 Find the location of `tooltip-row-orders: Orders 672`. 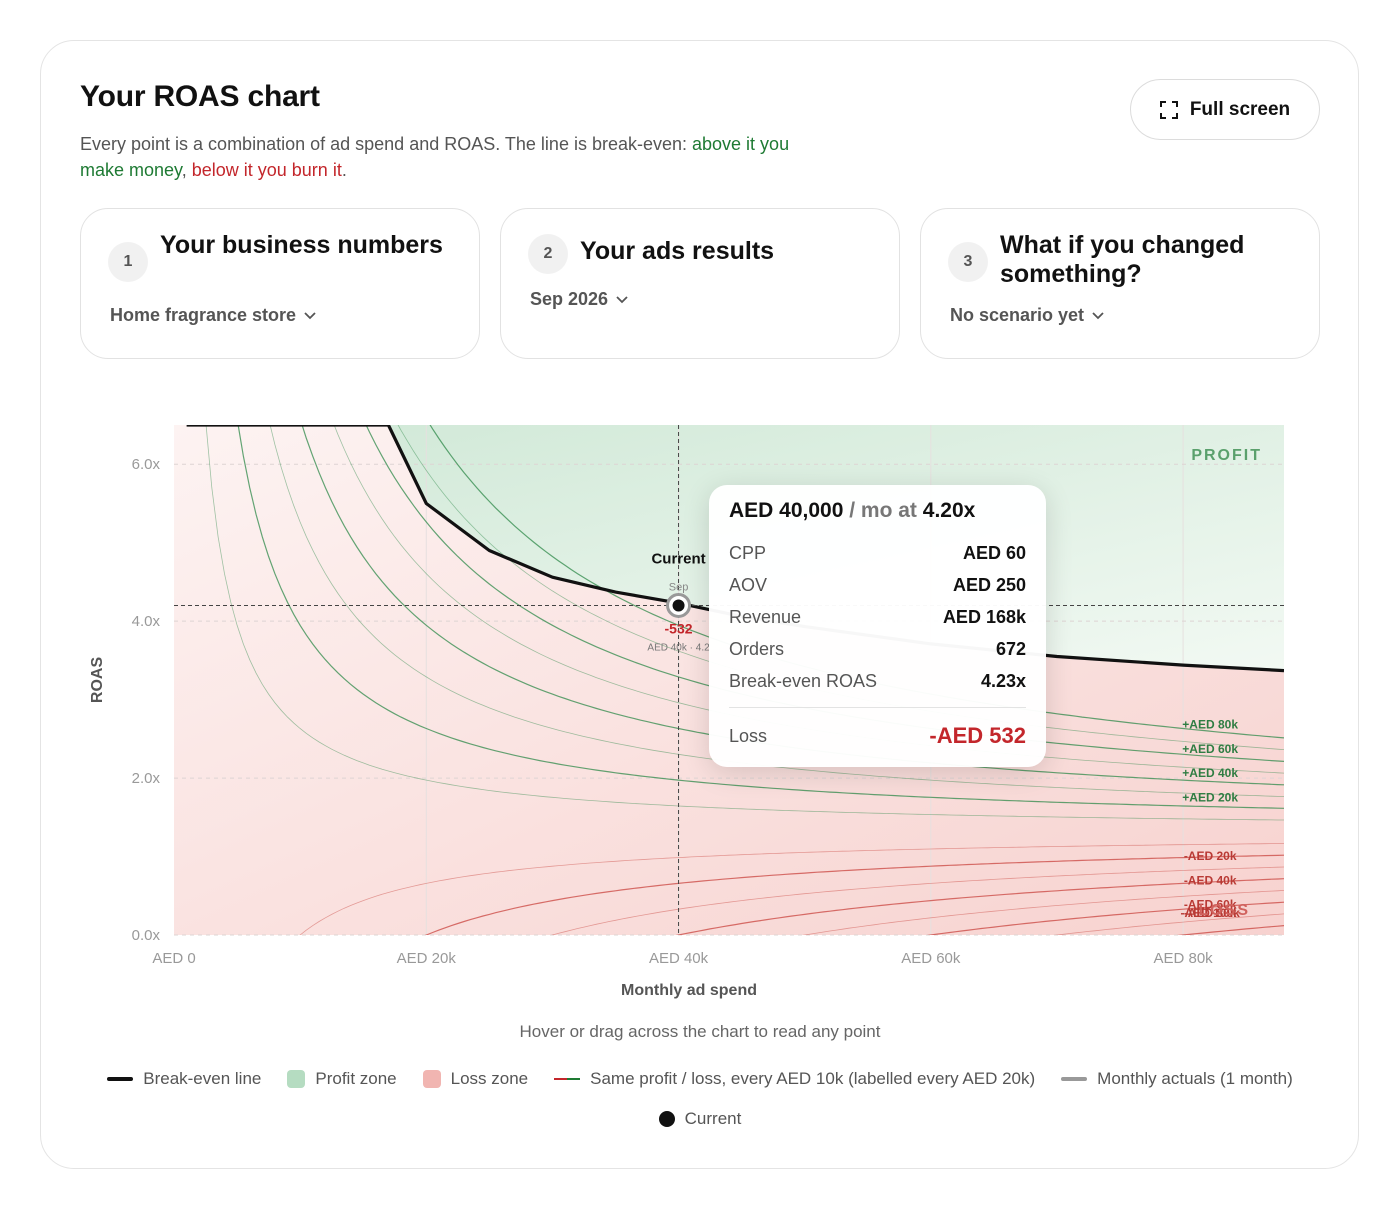

tooltip-row-orders: Orders 672 is located at coordinates (877, 649).